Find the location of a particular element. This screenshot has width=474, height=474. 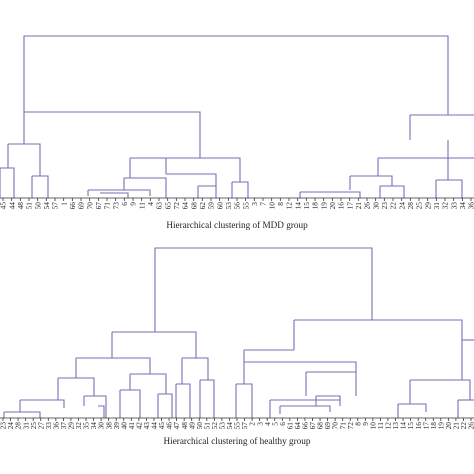

mdd-leaf-label: 36 is located at coordinates (470, 206).